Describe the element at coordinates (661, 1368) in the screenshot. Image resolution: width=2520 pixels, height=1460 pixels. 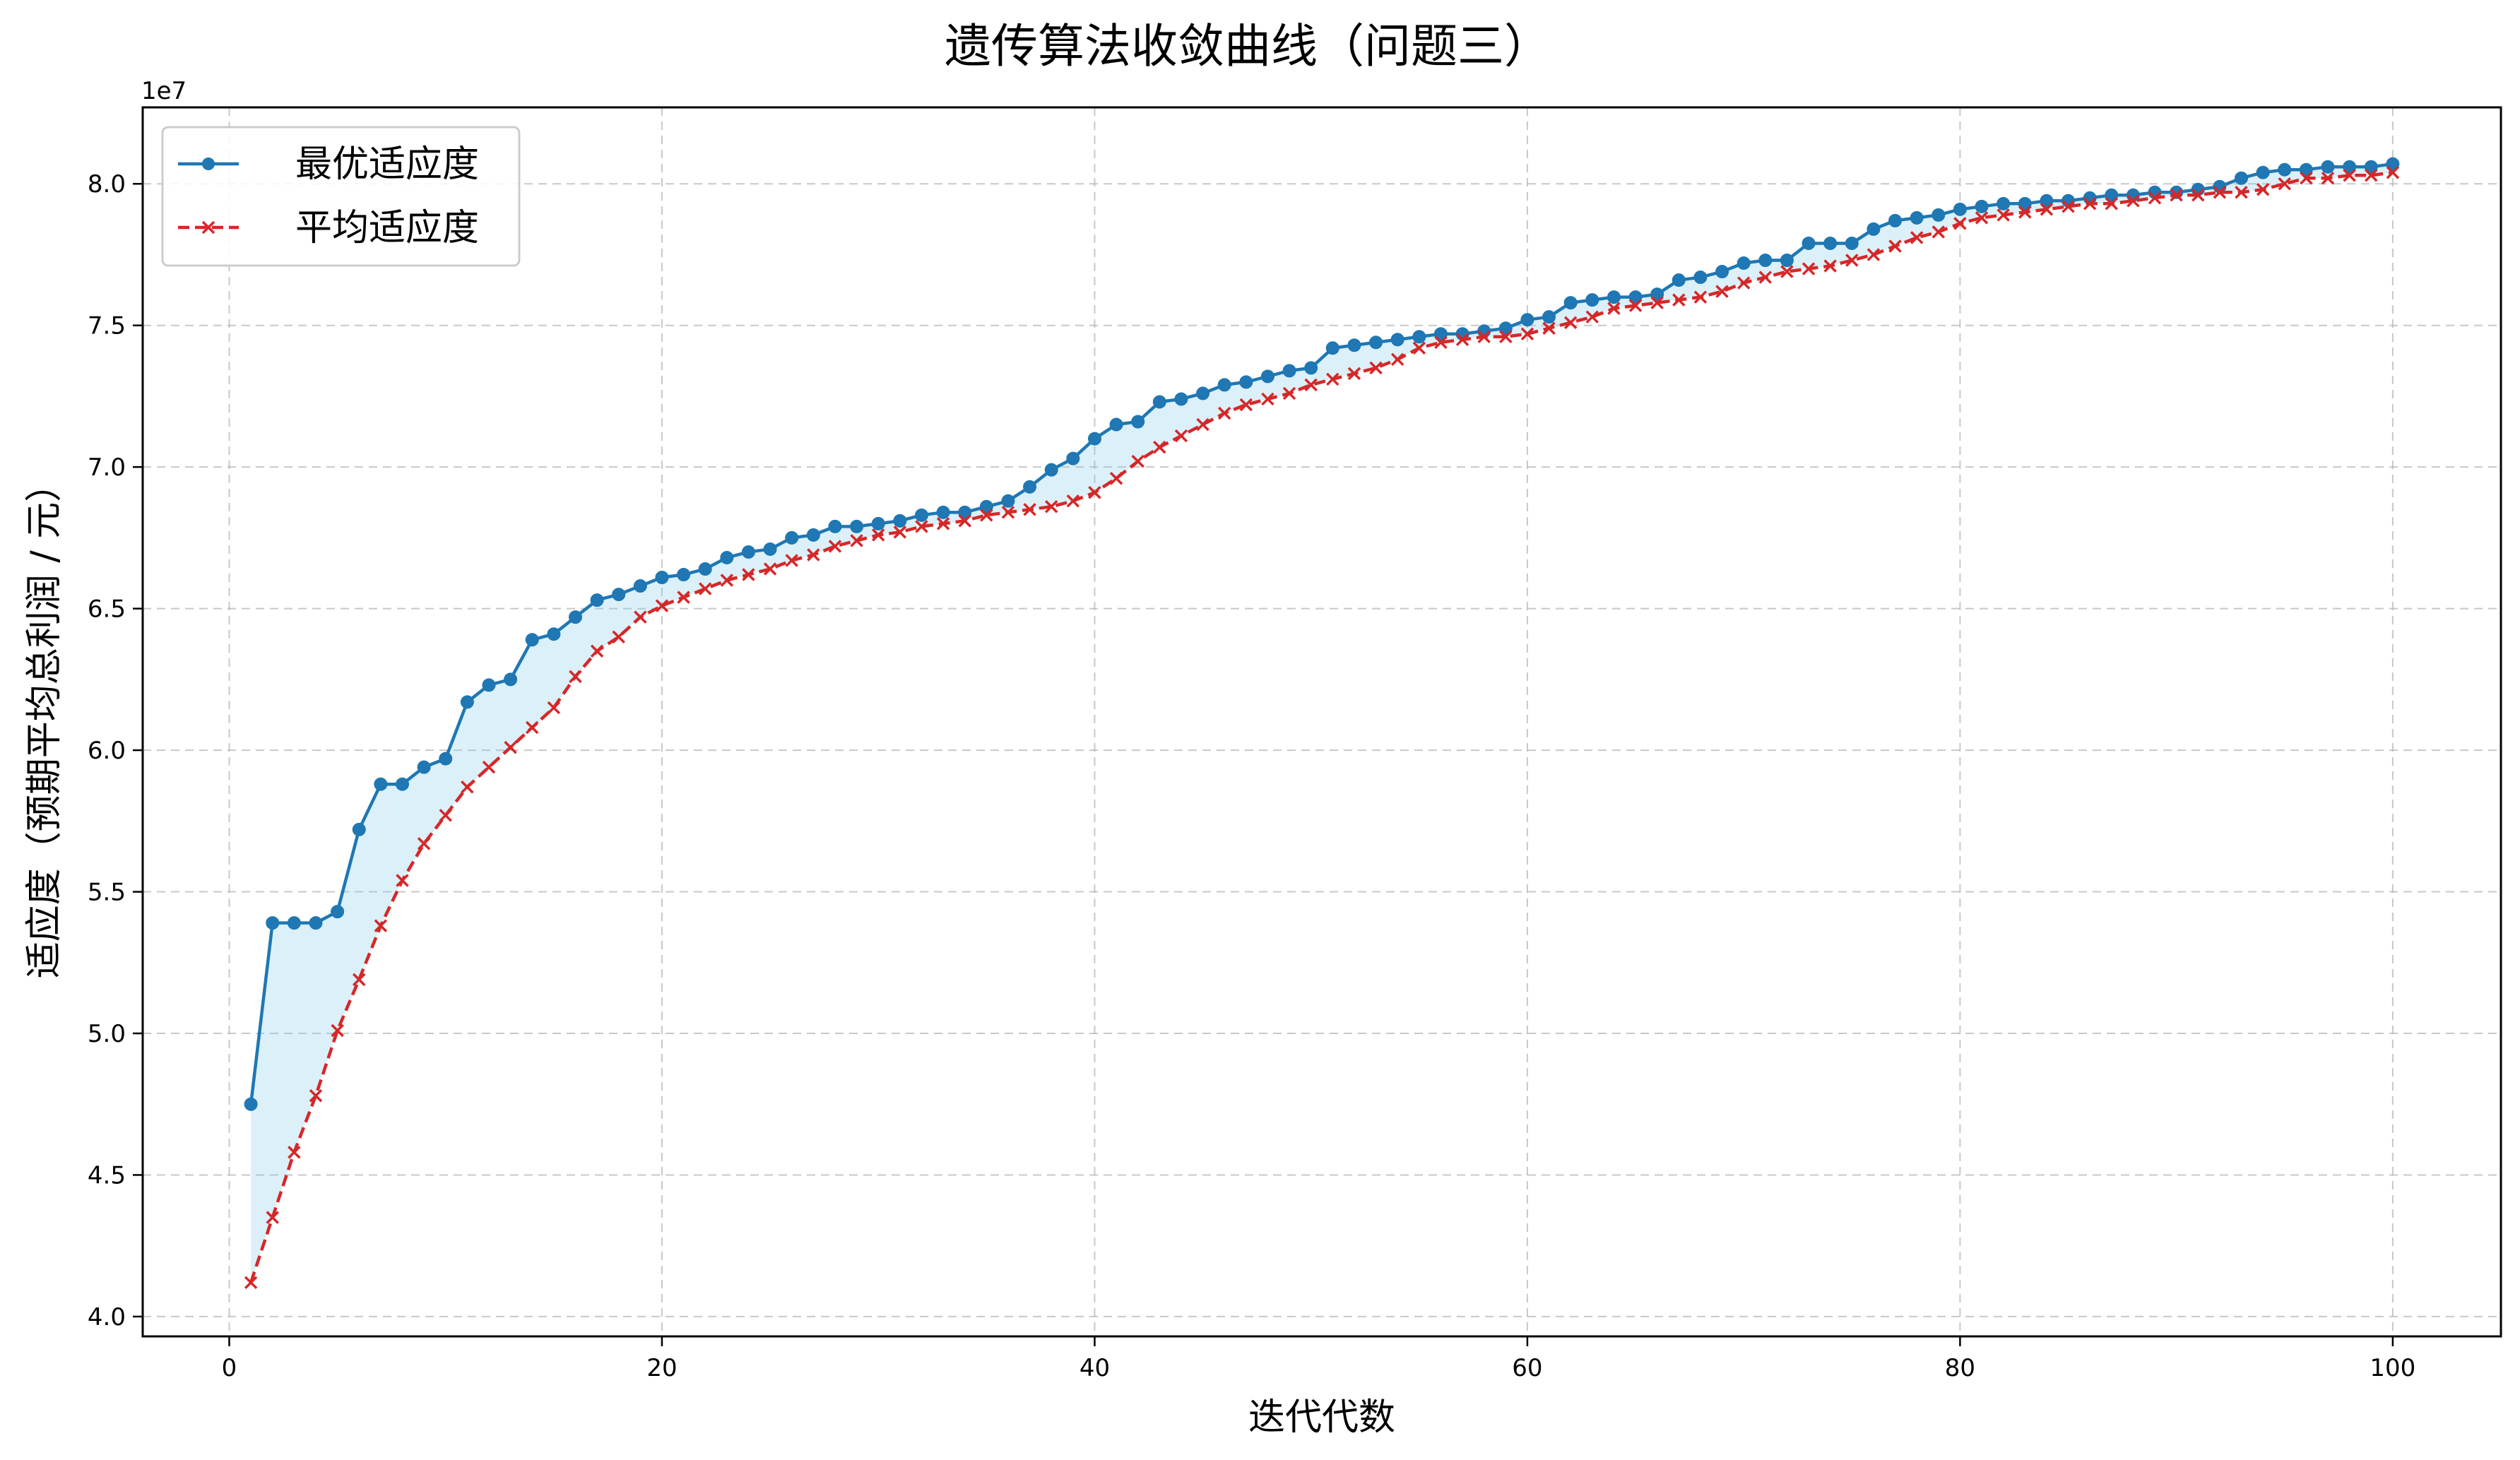
I see `x-tick-label: 20` at that location.